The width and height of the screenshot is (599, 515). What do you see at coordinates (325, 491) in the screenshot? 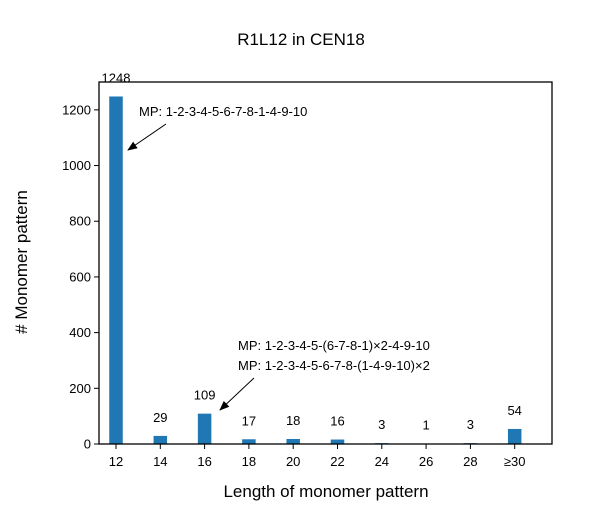
I see `x-axis-label: Length of monomer pattern` at bounding box center [325, 491].